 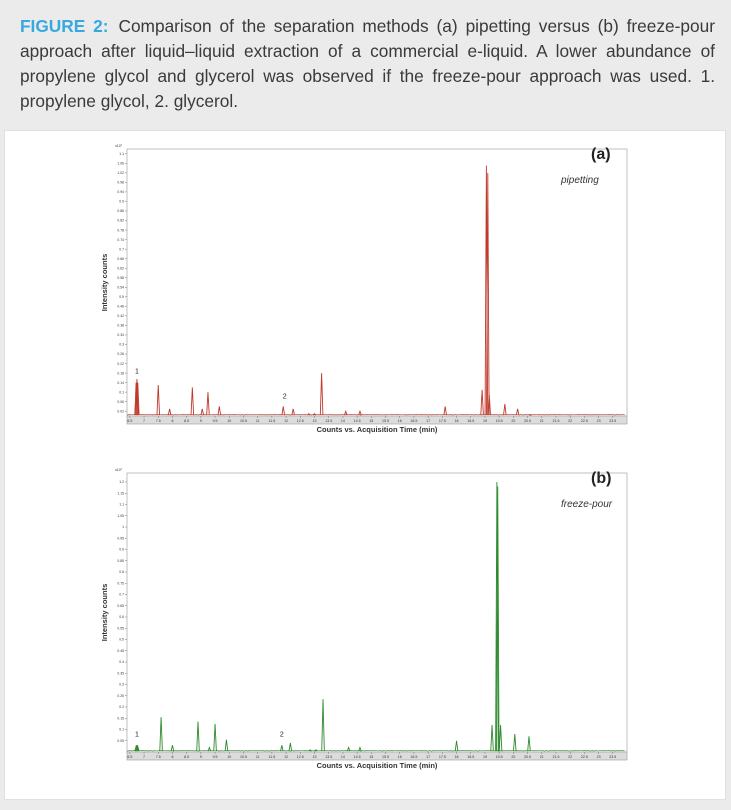 What do you see at coordinates (413, 757) in the screenshot?
I see `x-tick-label: 16.5` at bounding box center [413, 757].